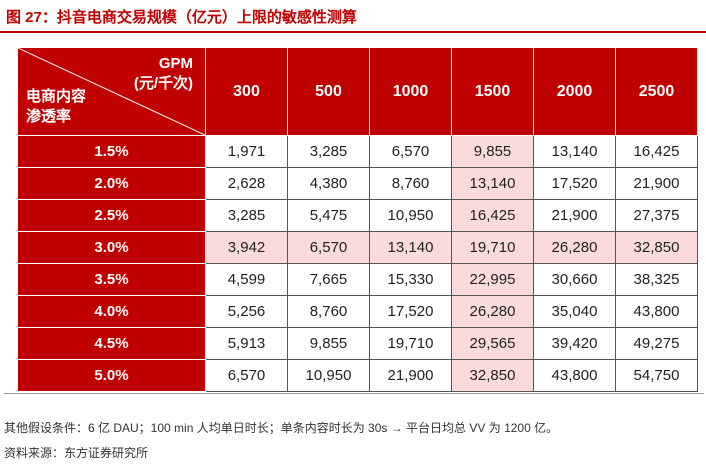 The height and width of the screenshot is (474, 706). I want to click on column-header: 1500, so click(492, 91).